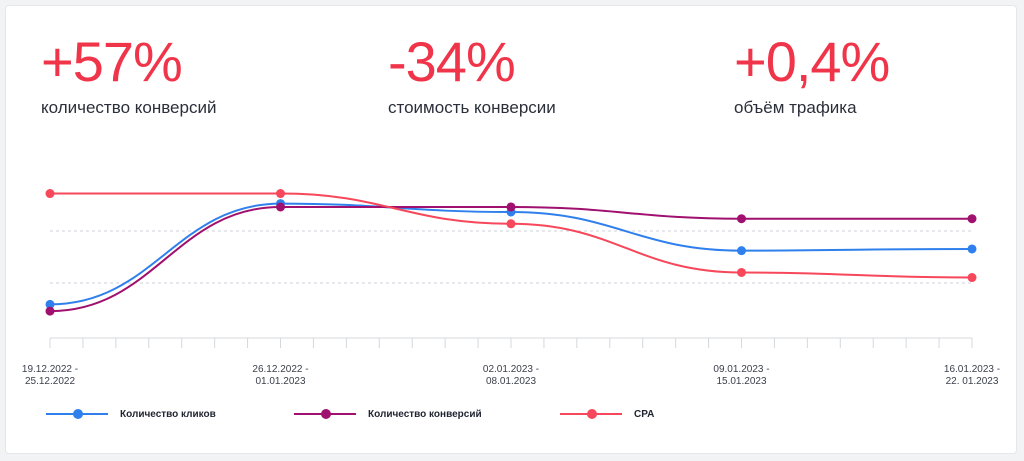 Image resolution: width=1024 pixels, height=461 pixels. I want to click on x-tick-label: 02.01.2023 -08.01.2023, so click(511, 375).